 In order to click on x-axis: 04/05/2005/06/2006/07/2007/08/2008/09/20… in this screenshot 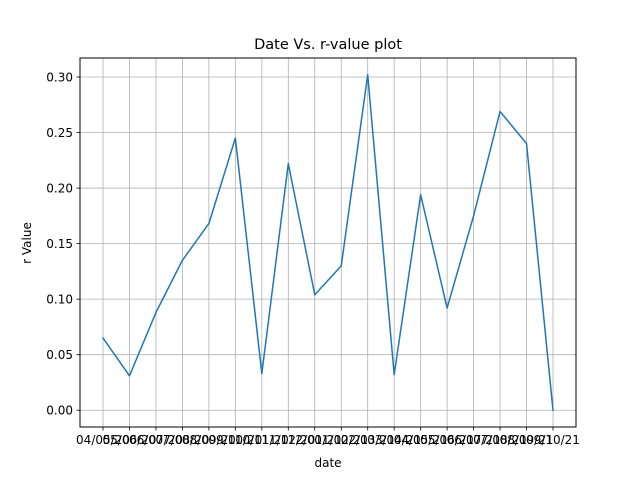, I will do `click(328, 437)`.